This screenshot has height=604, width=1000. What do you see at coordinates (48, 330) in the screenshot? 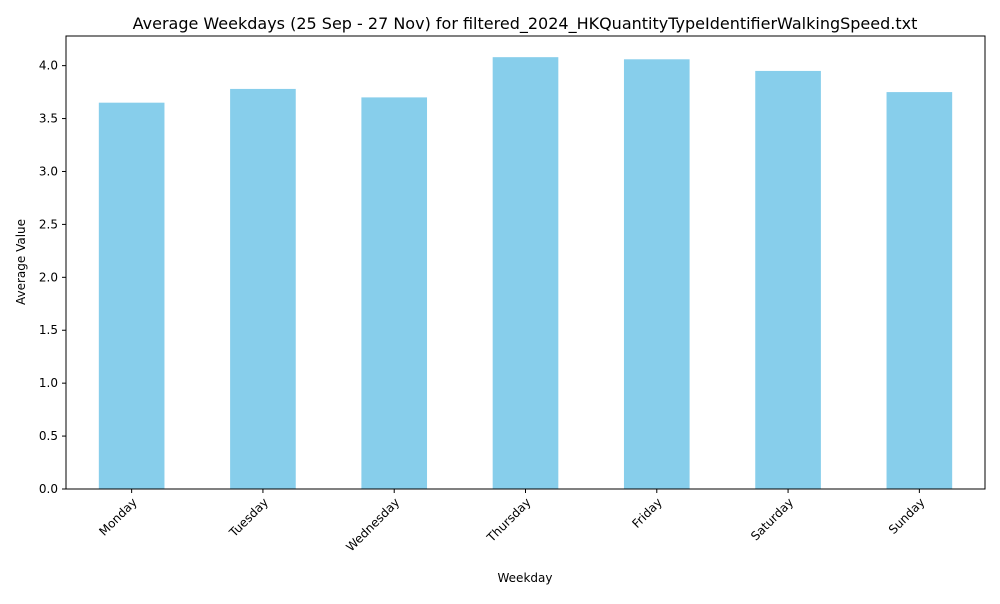
I see `y-tick-label: 1.5` at bounding box center [48, 330].